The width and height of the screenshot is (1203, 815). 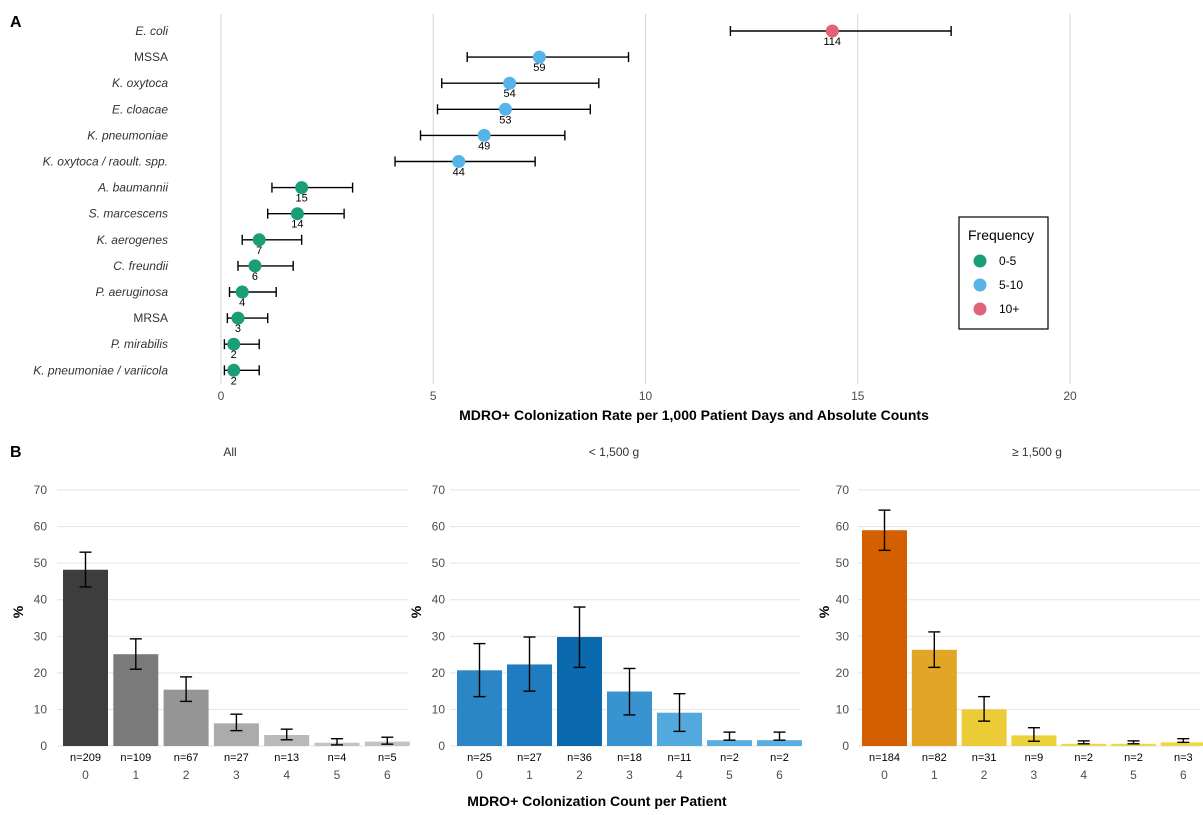 I want to click on count-label: 3, so click(x=238, y=329).